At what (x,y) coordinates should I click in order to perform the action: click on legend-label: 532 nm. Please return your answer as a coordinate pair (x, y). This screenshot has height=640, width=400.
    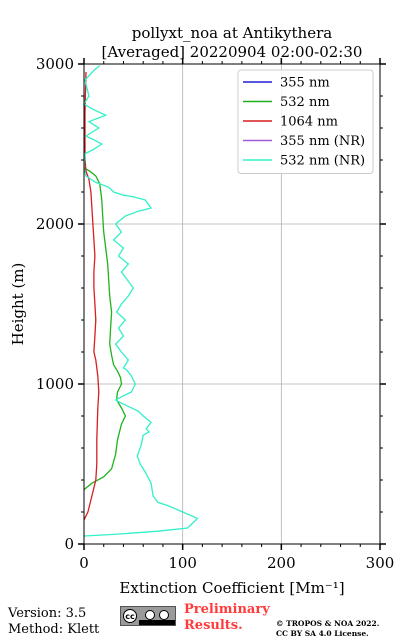
    Looking at the image, I should click on (305, 102).